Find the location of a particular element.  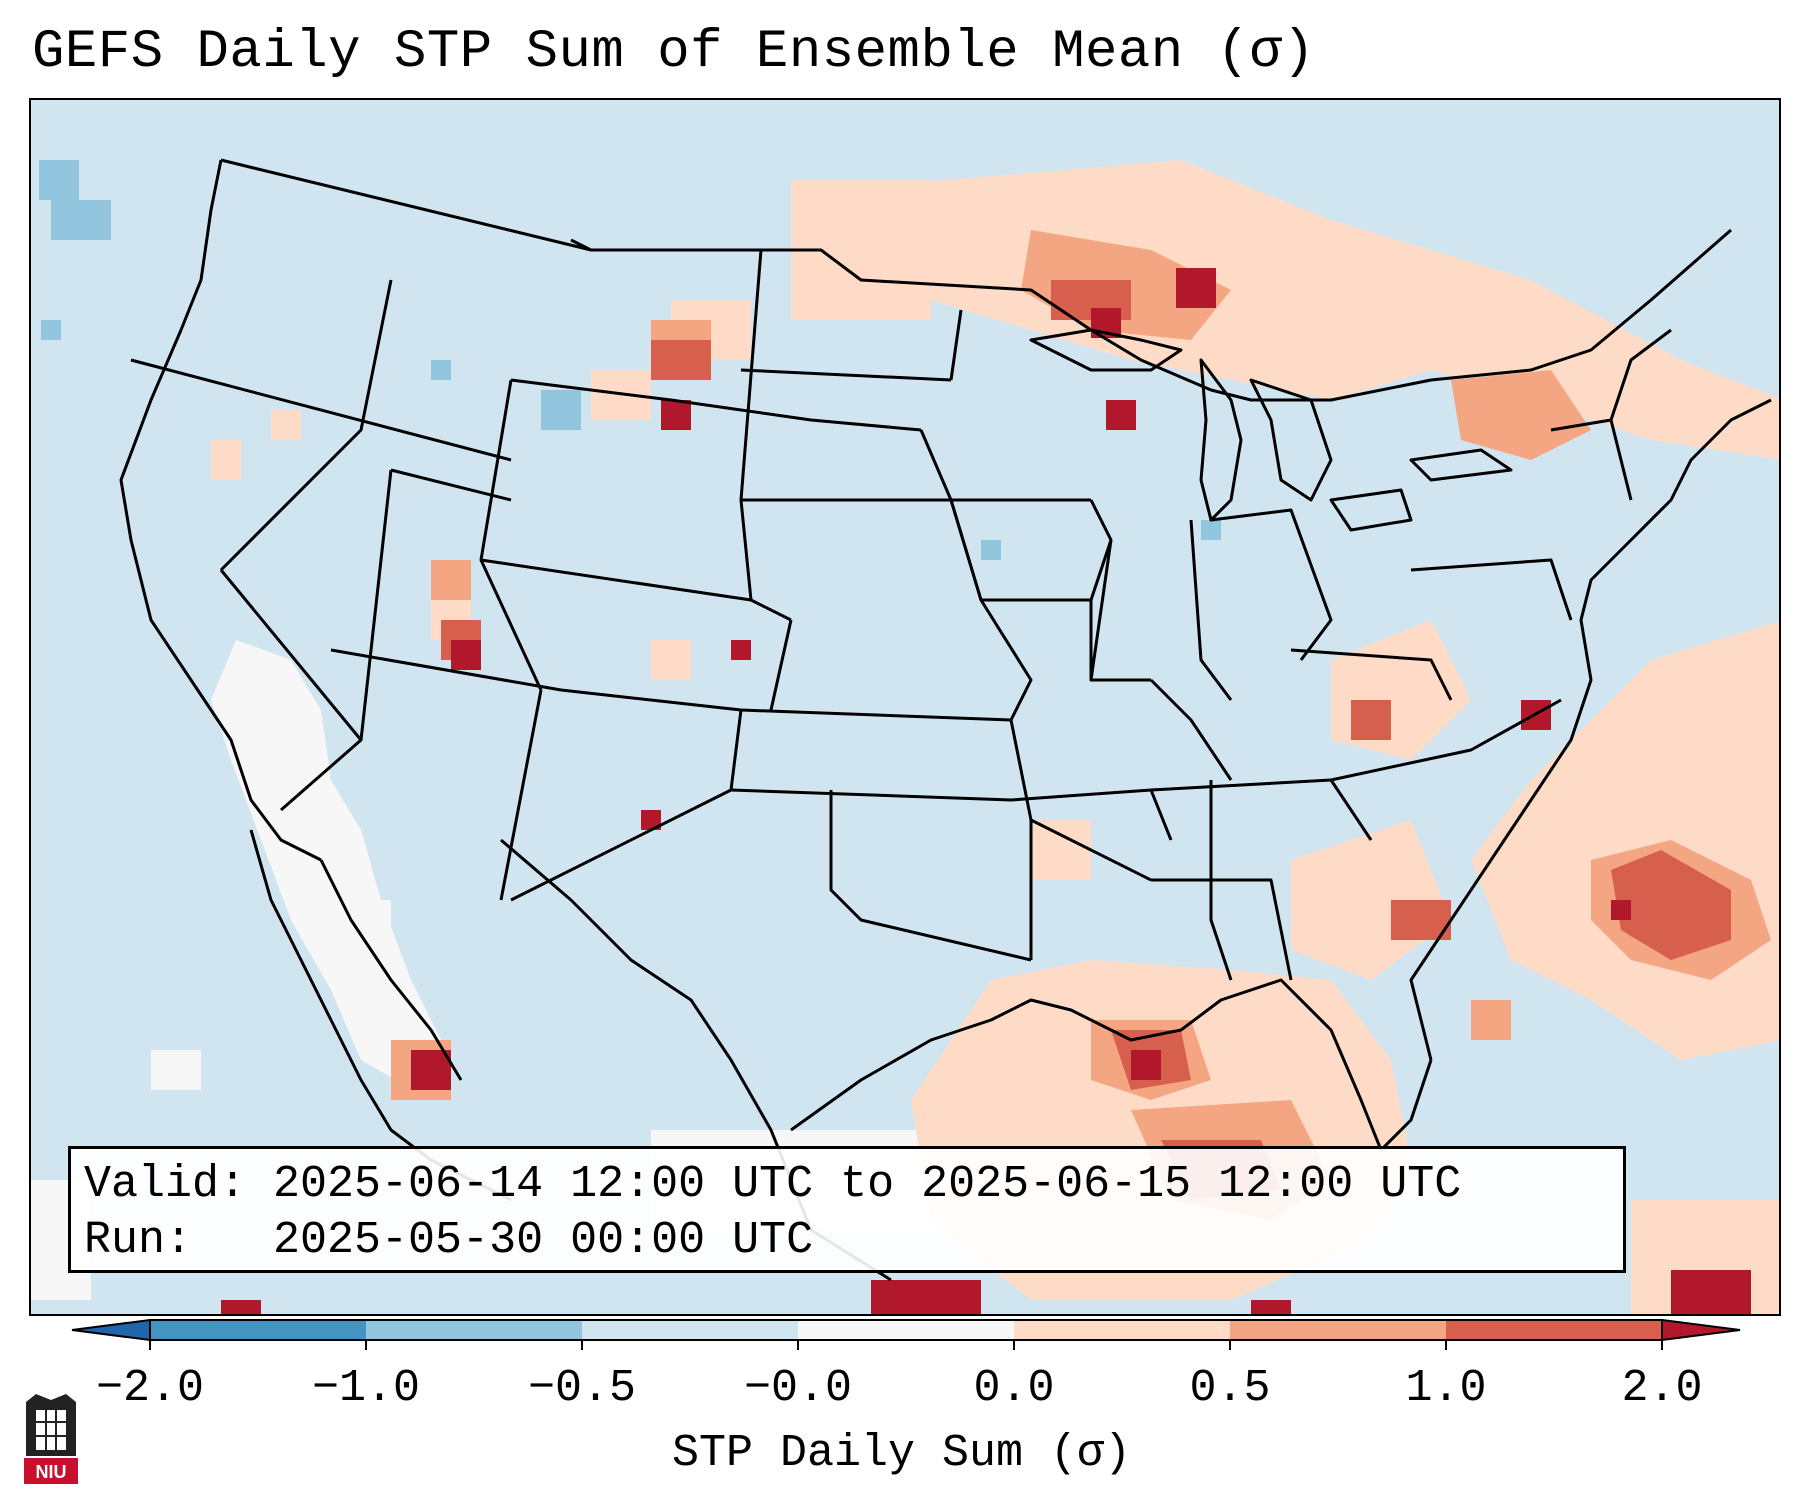

colorbar-tick-label: −0.5 is located at coordinates (582, 1388).